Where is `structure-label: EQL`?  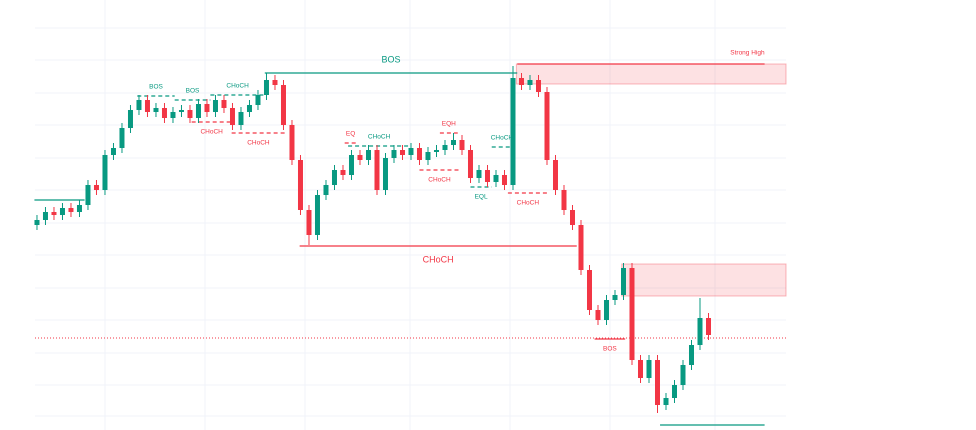
structure-label: EQL is located at coordinates (481, 197).